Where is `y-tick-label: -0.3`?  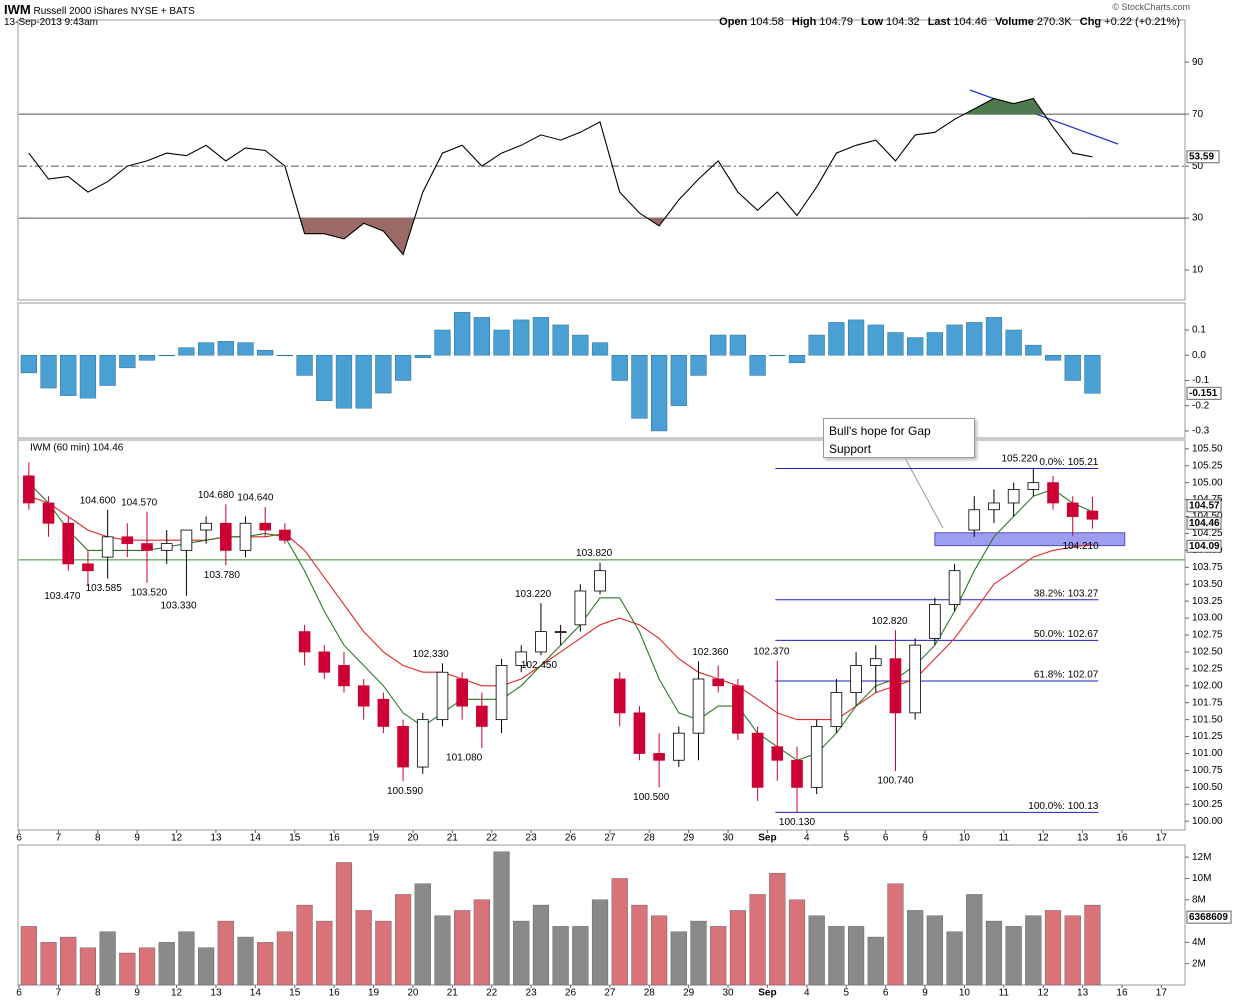 y-tick-label: -0.3 is located at coordinates (1201, 431).